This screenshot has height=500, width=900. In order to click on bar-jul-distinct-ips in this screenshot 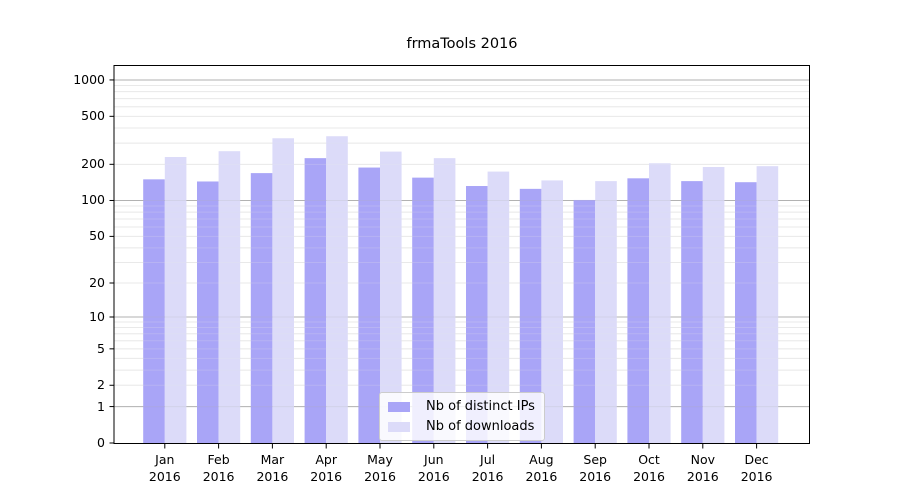, I will do `click(477, 315)`.